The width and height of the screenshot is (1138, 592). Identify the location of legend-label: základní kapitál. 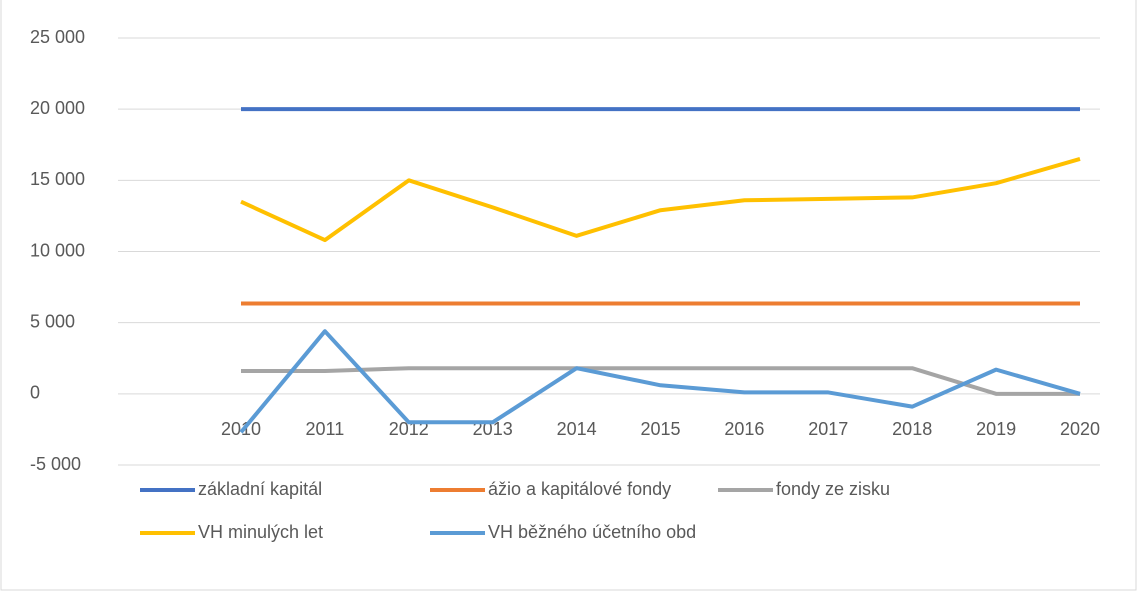
(260, 489).